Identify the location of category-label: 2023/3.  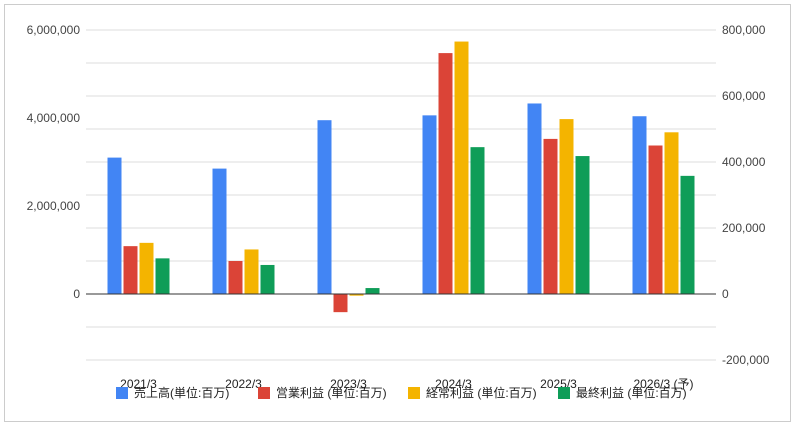
(348, 384).